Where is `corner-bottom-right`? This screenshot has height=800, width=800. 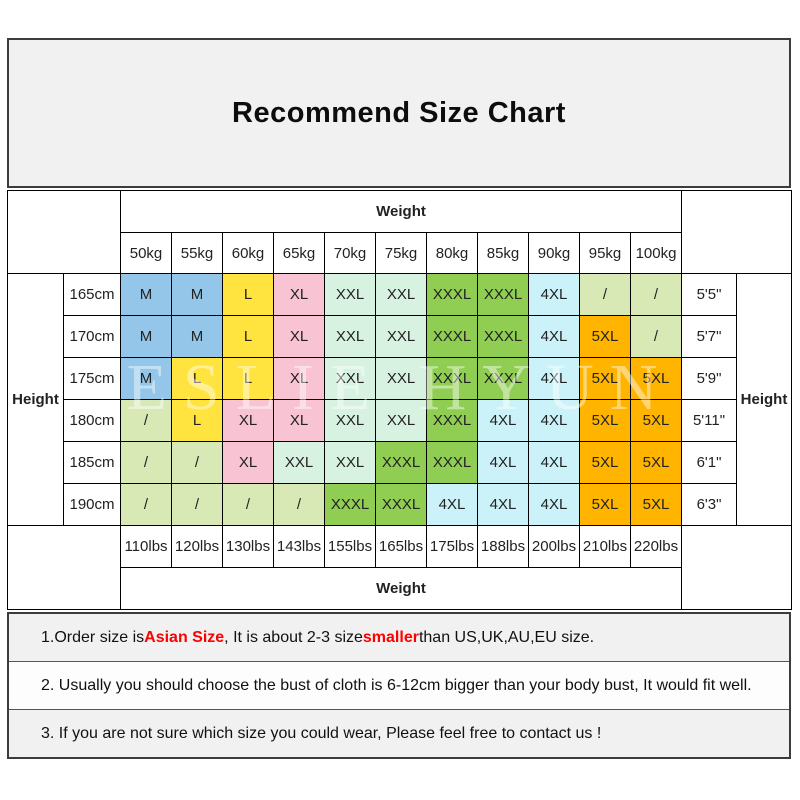 corner-bottom-right is located at coordinates (737, 567).